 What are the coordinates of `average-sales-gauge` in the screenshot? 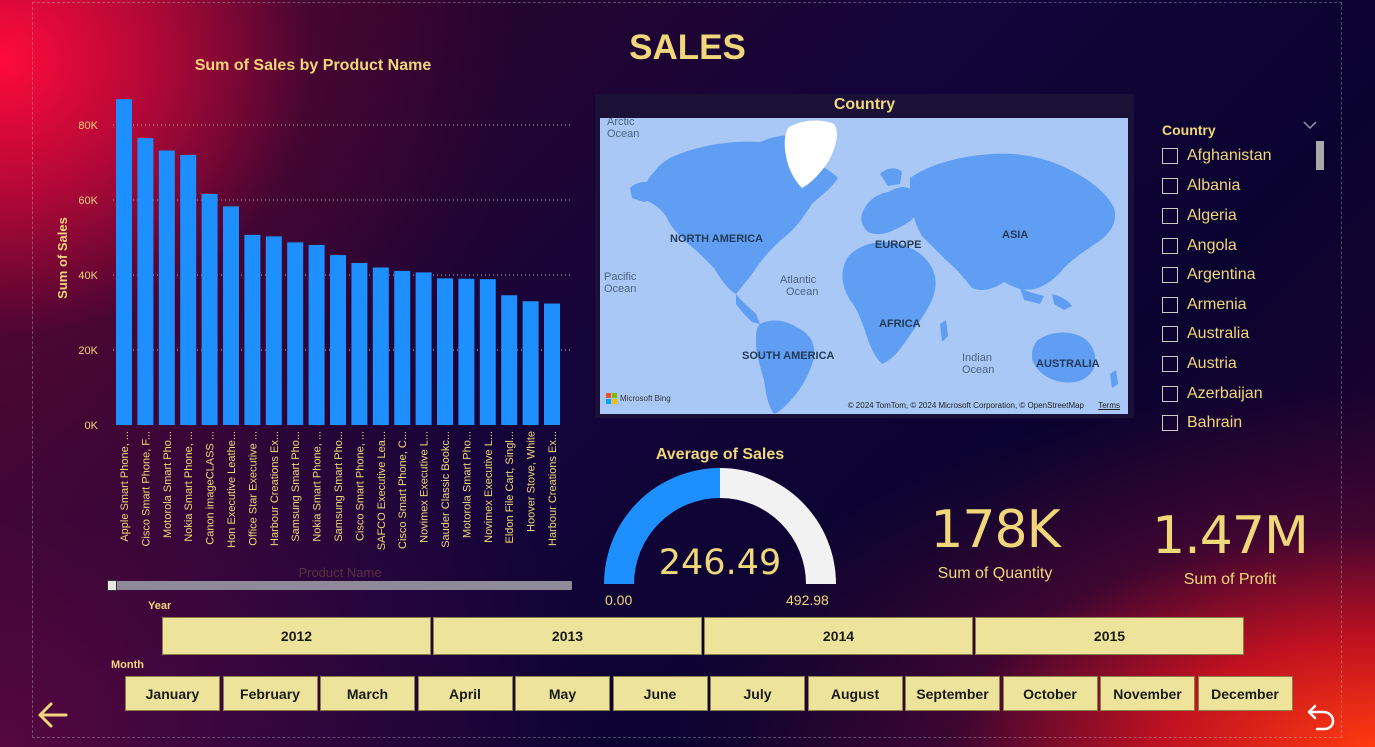 It's located at (720, 527).